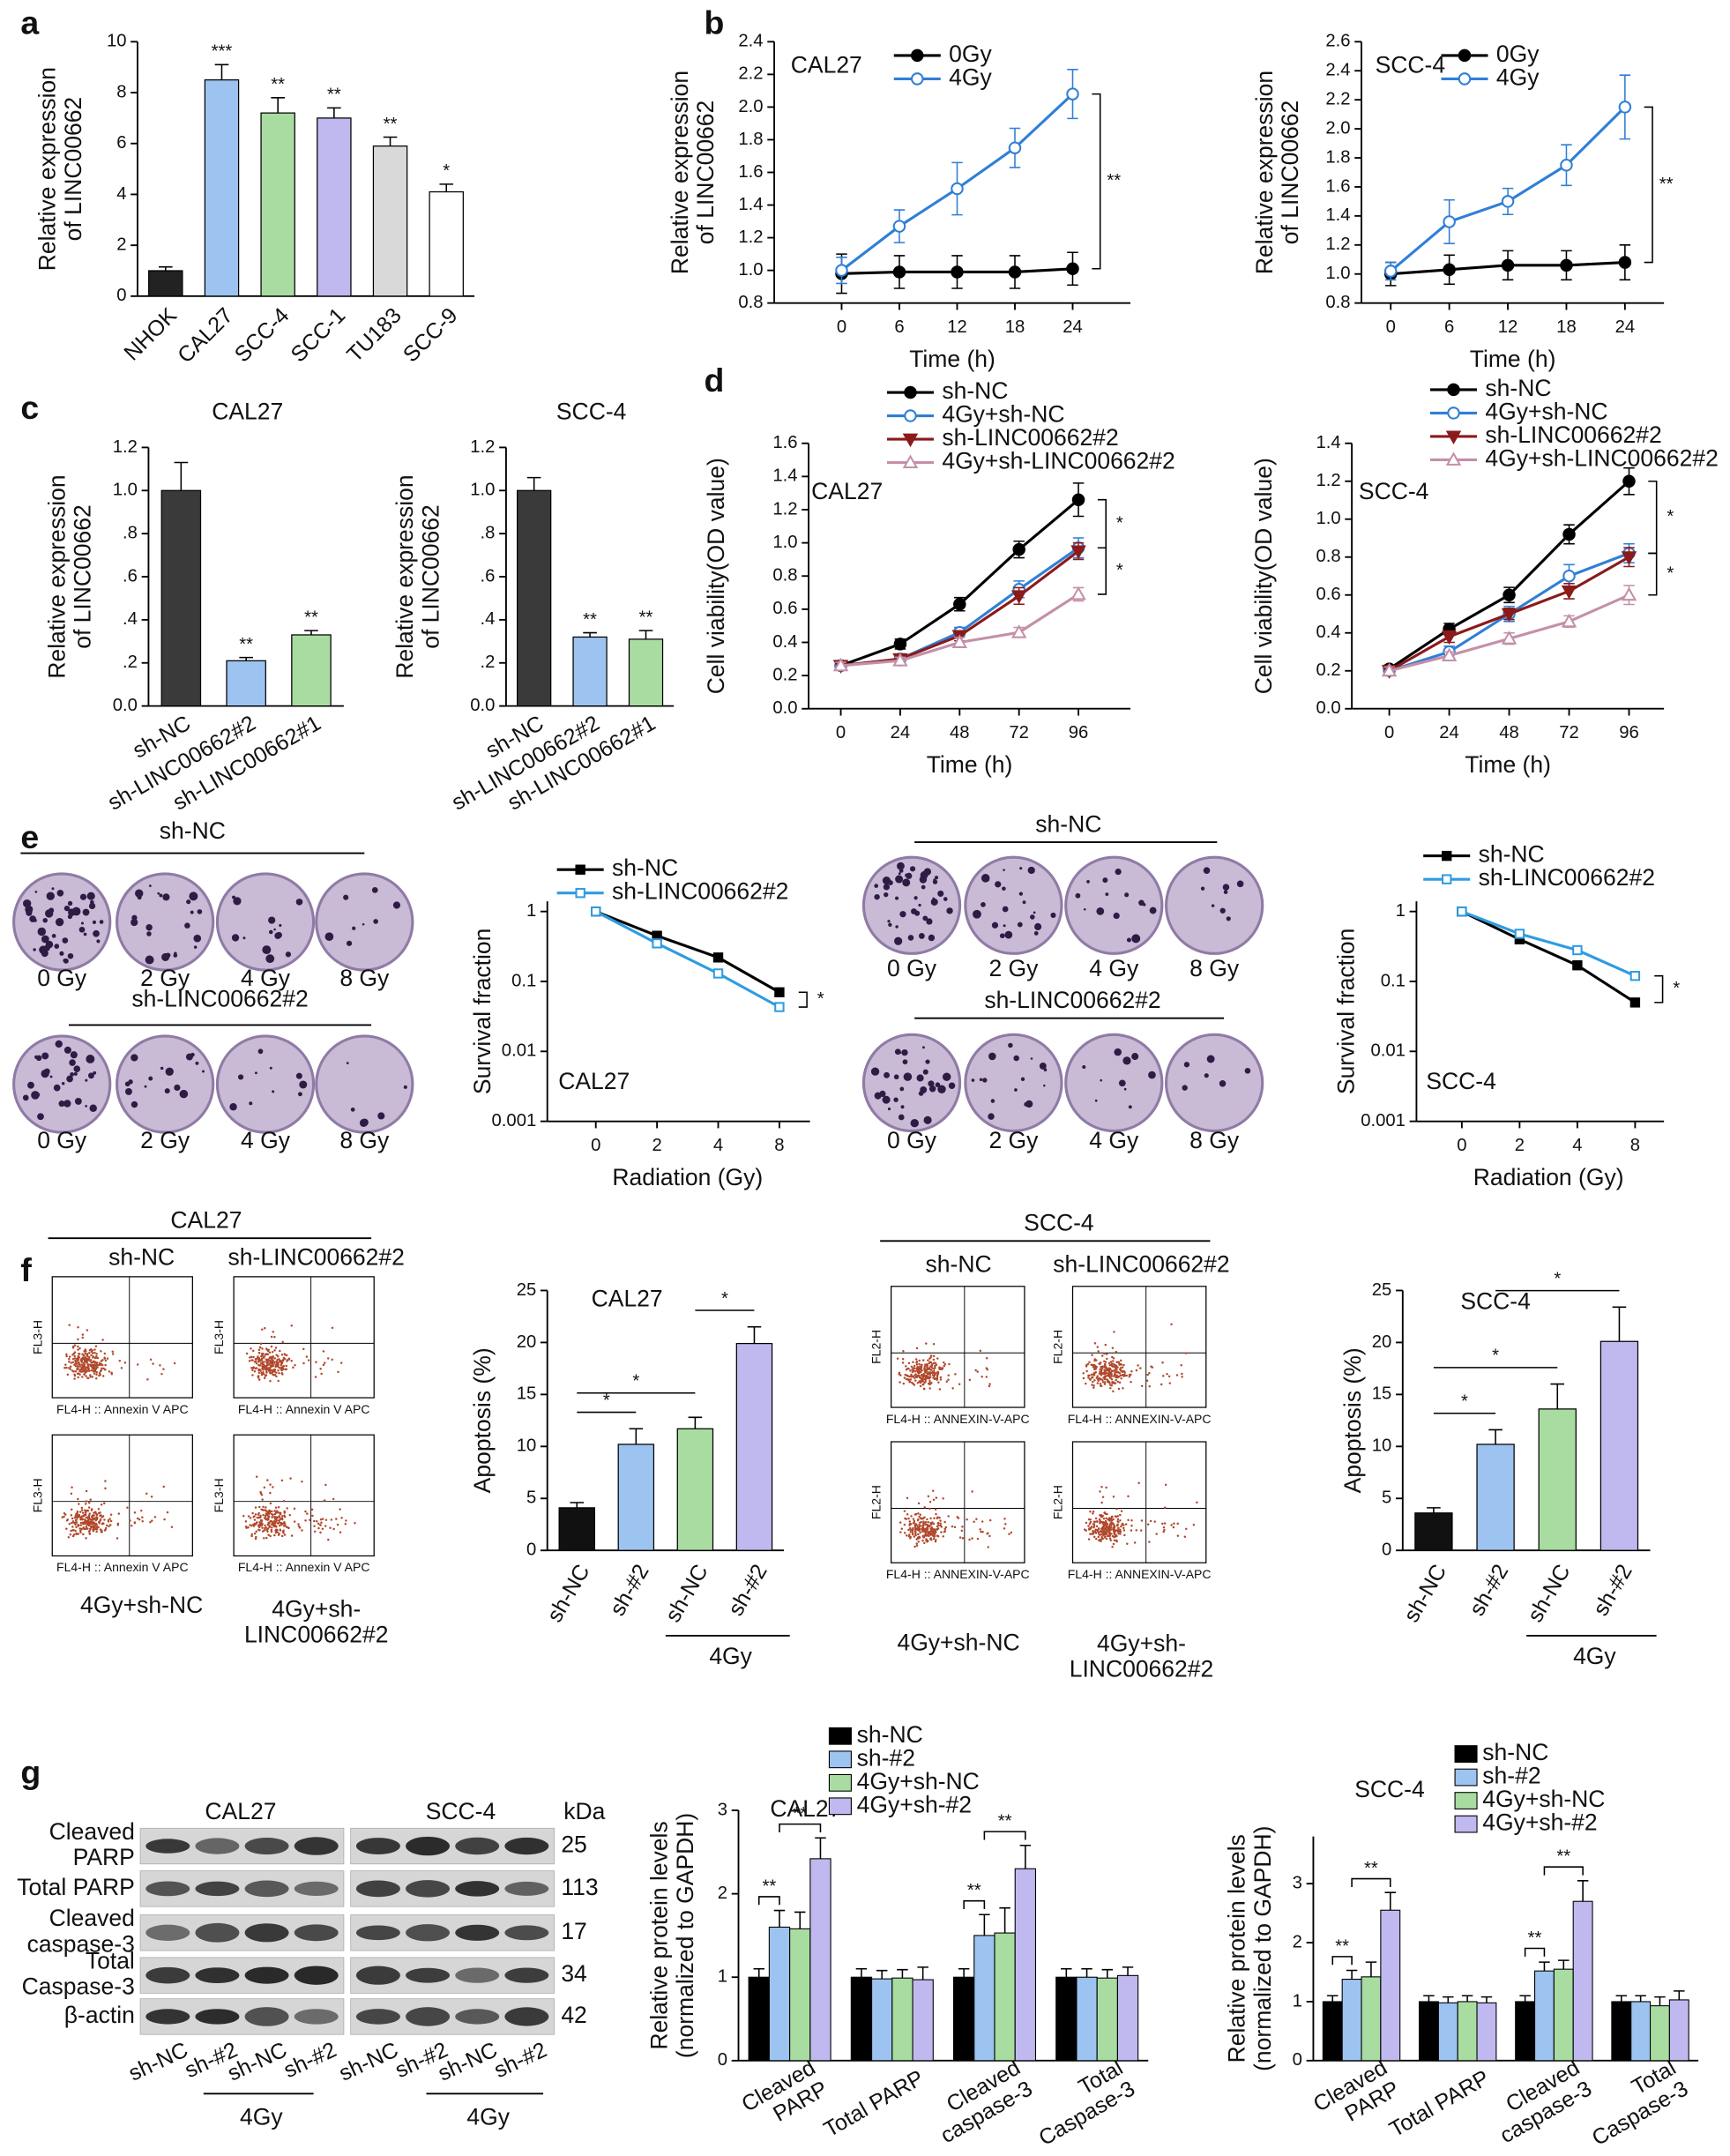 The image size is (1730, 2156). Describe the element at coordinates (1382, 1342) in the screenshot. I see `y-tick-label: 20` at that location.